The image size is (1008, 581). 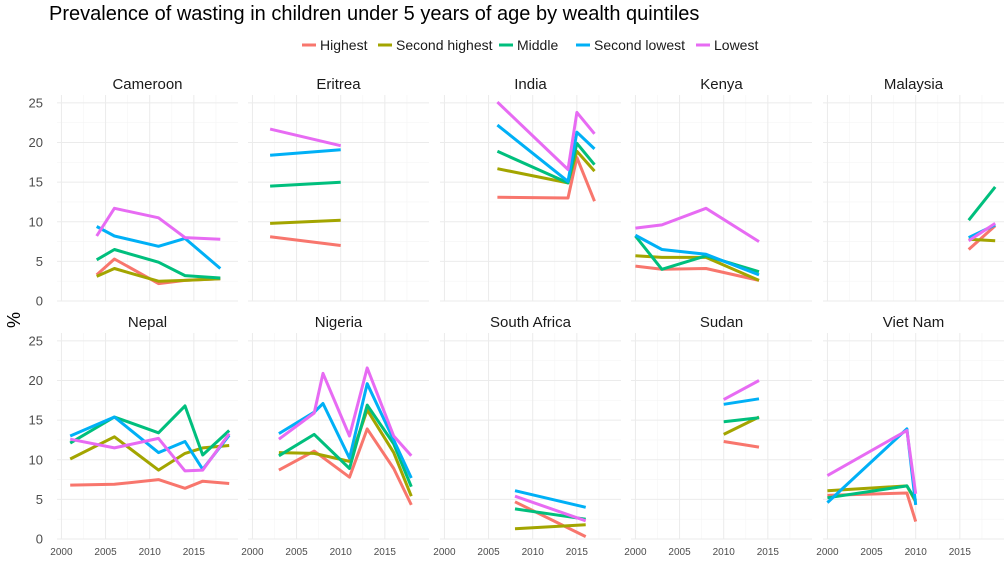 What do you see at coordinates (913, 322) in the screenshot?
I see `panel-title: Viet Nam` at bounding box center [913, 322].